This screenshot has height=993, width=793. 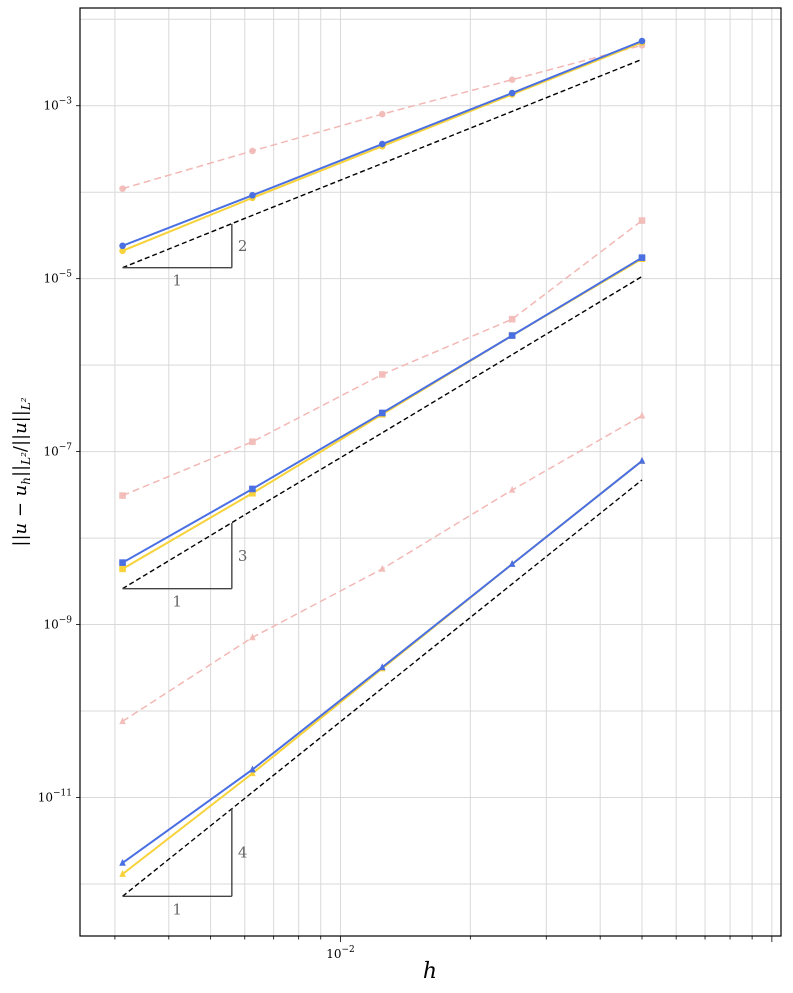 I want to click on x-tick-label: 10−2, so click(x=340, y=953).